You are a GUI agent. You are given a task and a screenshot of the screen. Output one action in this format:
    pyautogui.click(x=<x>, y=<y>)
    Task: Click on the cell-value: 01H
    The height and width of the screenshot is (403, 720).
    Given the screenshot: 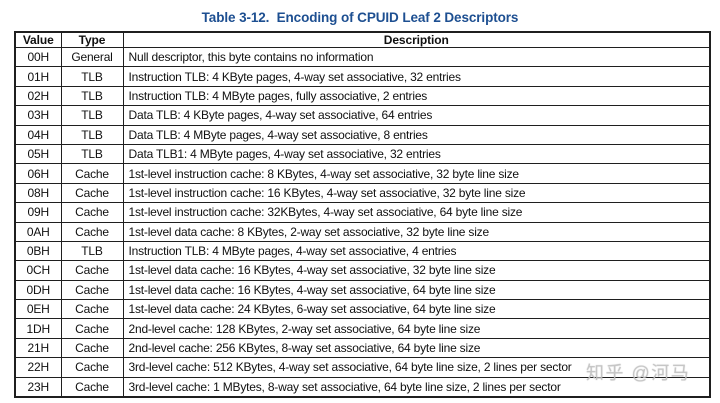 What is the action you would take?
    pyautogui.click(x=38, y=76)
    